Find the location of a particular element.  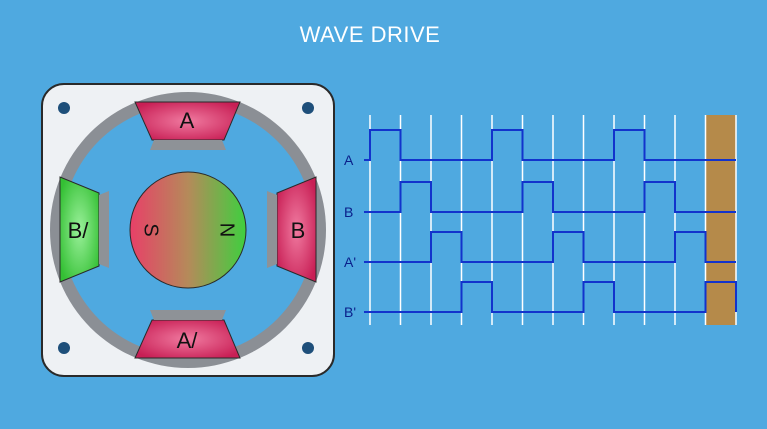

diagram-title: WAVE DRIVE is located at coordinates (370, 34).